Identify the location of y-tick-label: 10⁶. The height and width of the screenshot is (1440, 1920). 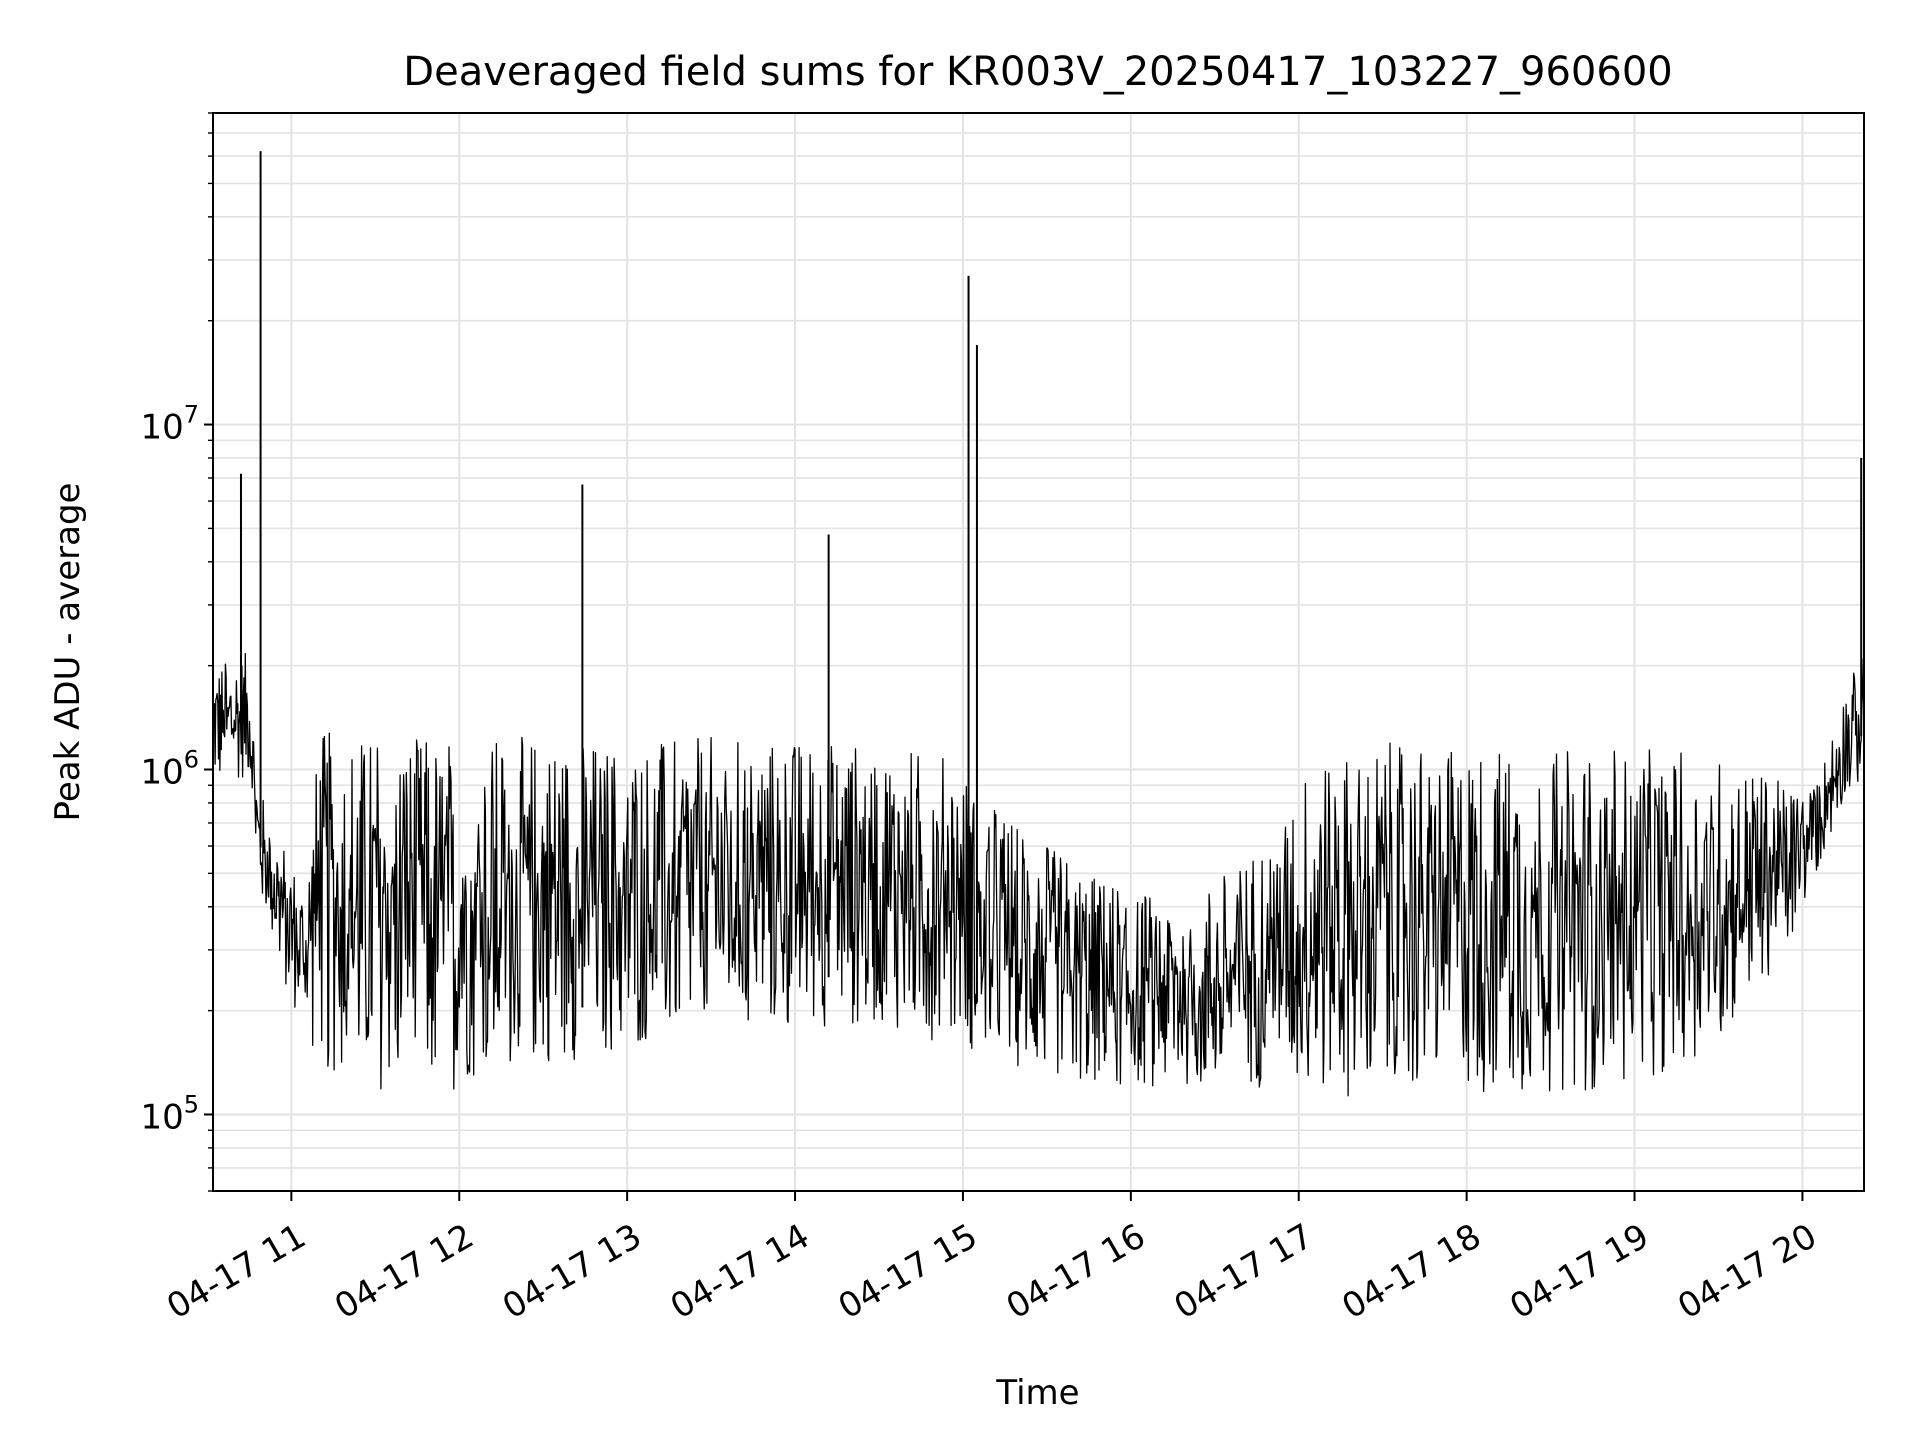
(169, 769).